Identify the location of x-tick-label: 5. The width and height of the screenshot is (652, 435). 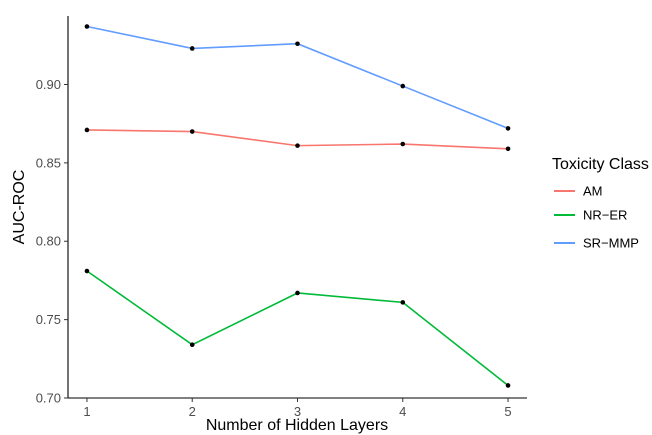
(507, 411).